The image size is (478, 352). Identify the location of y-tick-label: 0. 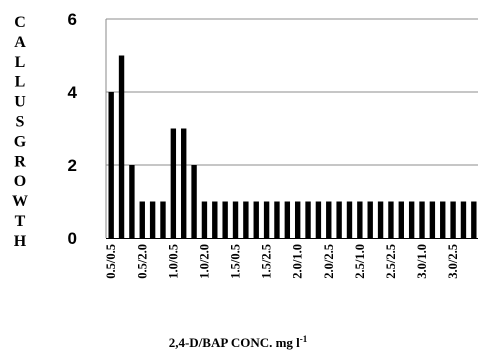
(72, 238).